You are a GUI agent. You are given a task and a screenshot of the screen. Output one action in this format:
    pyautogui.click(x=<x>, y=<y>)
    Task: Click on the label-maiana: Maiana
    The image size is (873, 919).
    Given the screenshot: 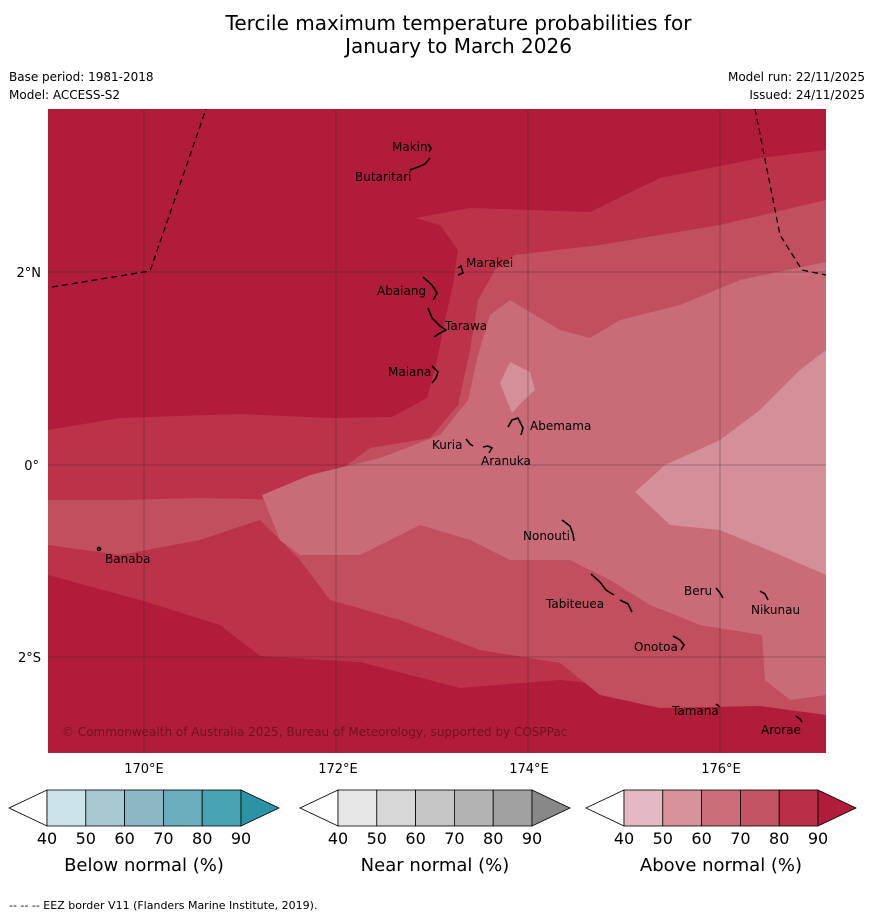 What is the action you would take?
    pyautogui.click(x=409, y=372)
    